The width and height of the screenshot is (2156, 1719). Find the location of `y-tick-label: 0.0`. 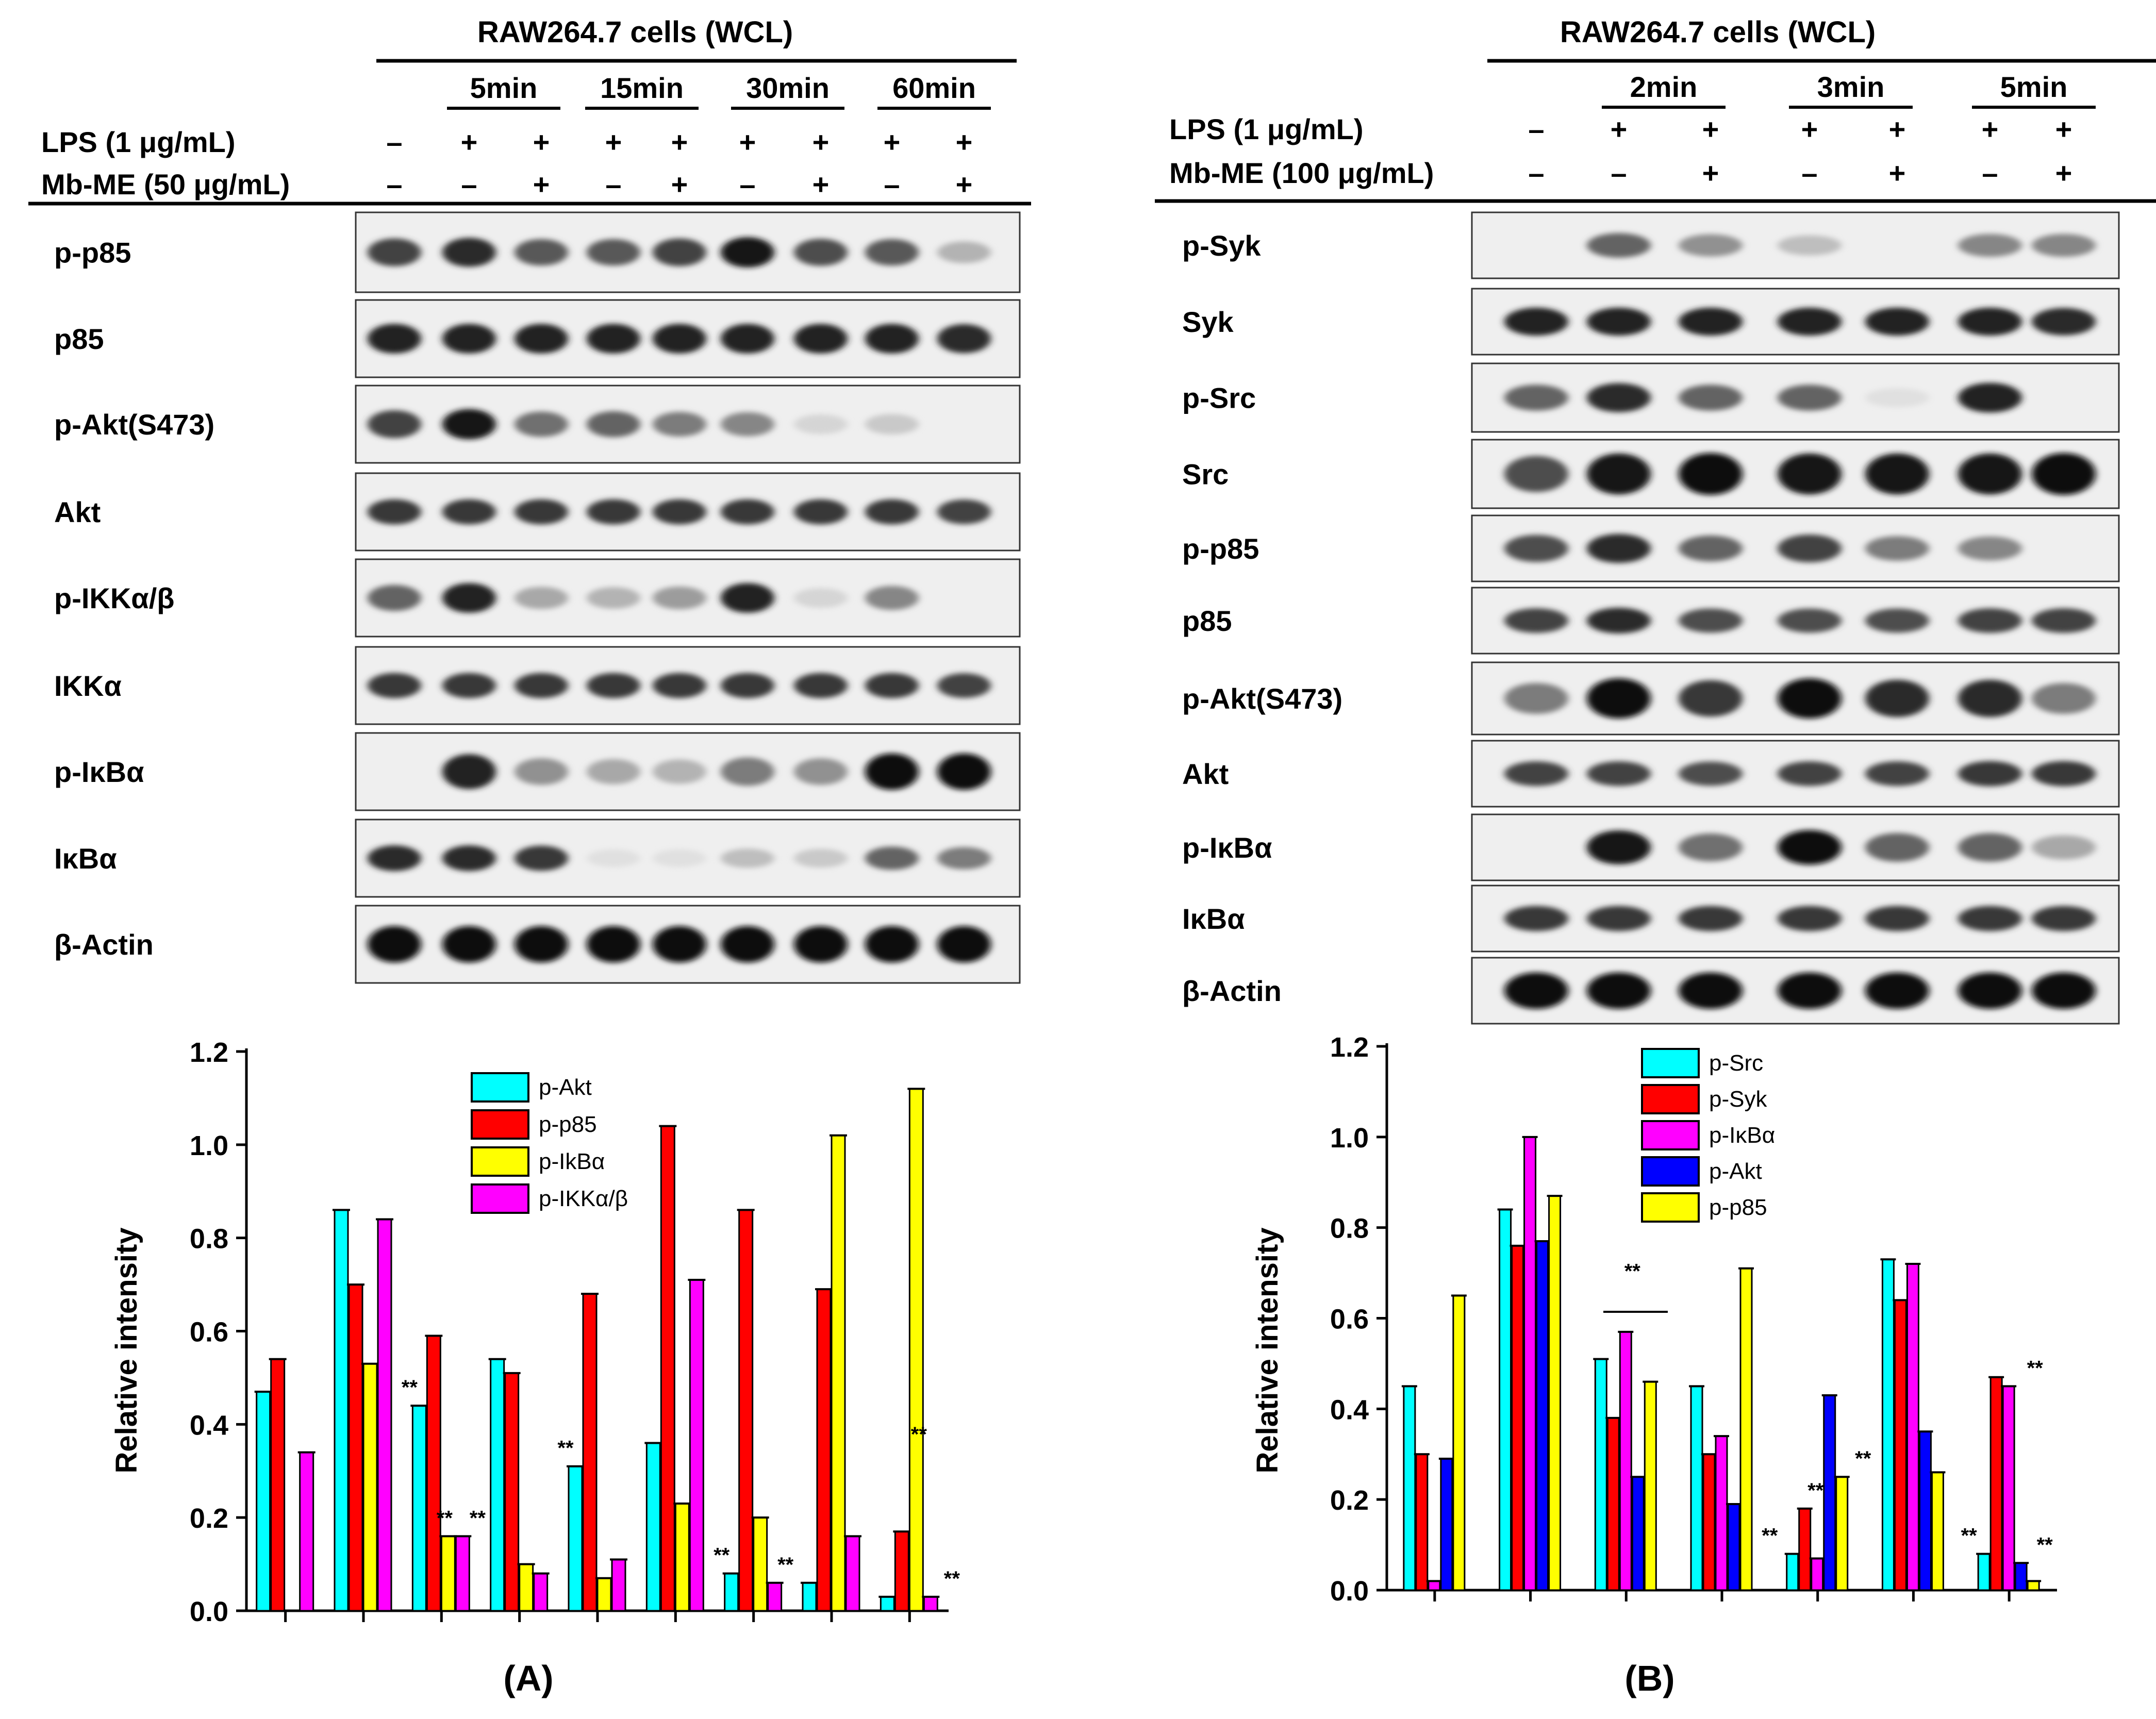

y-tick-label: 0.0 is located at coordinates (1349, 1591).